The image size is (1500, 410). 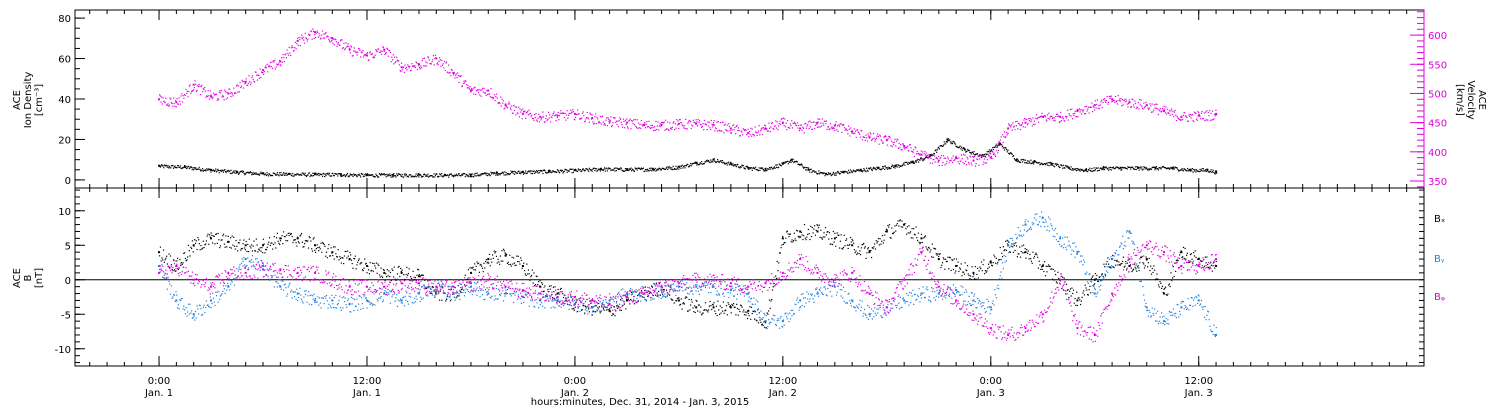 I want to click on density-label-line2: Ion Density, so click(x=28, y=100).